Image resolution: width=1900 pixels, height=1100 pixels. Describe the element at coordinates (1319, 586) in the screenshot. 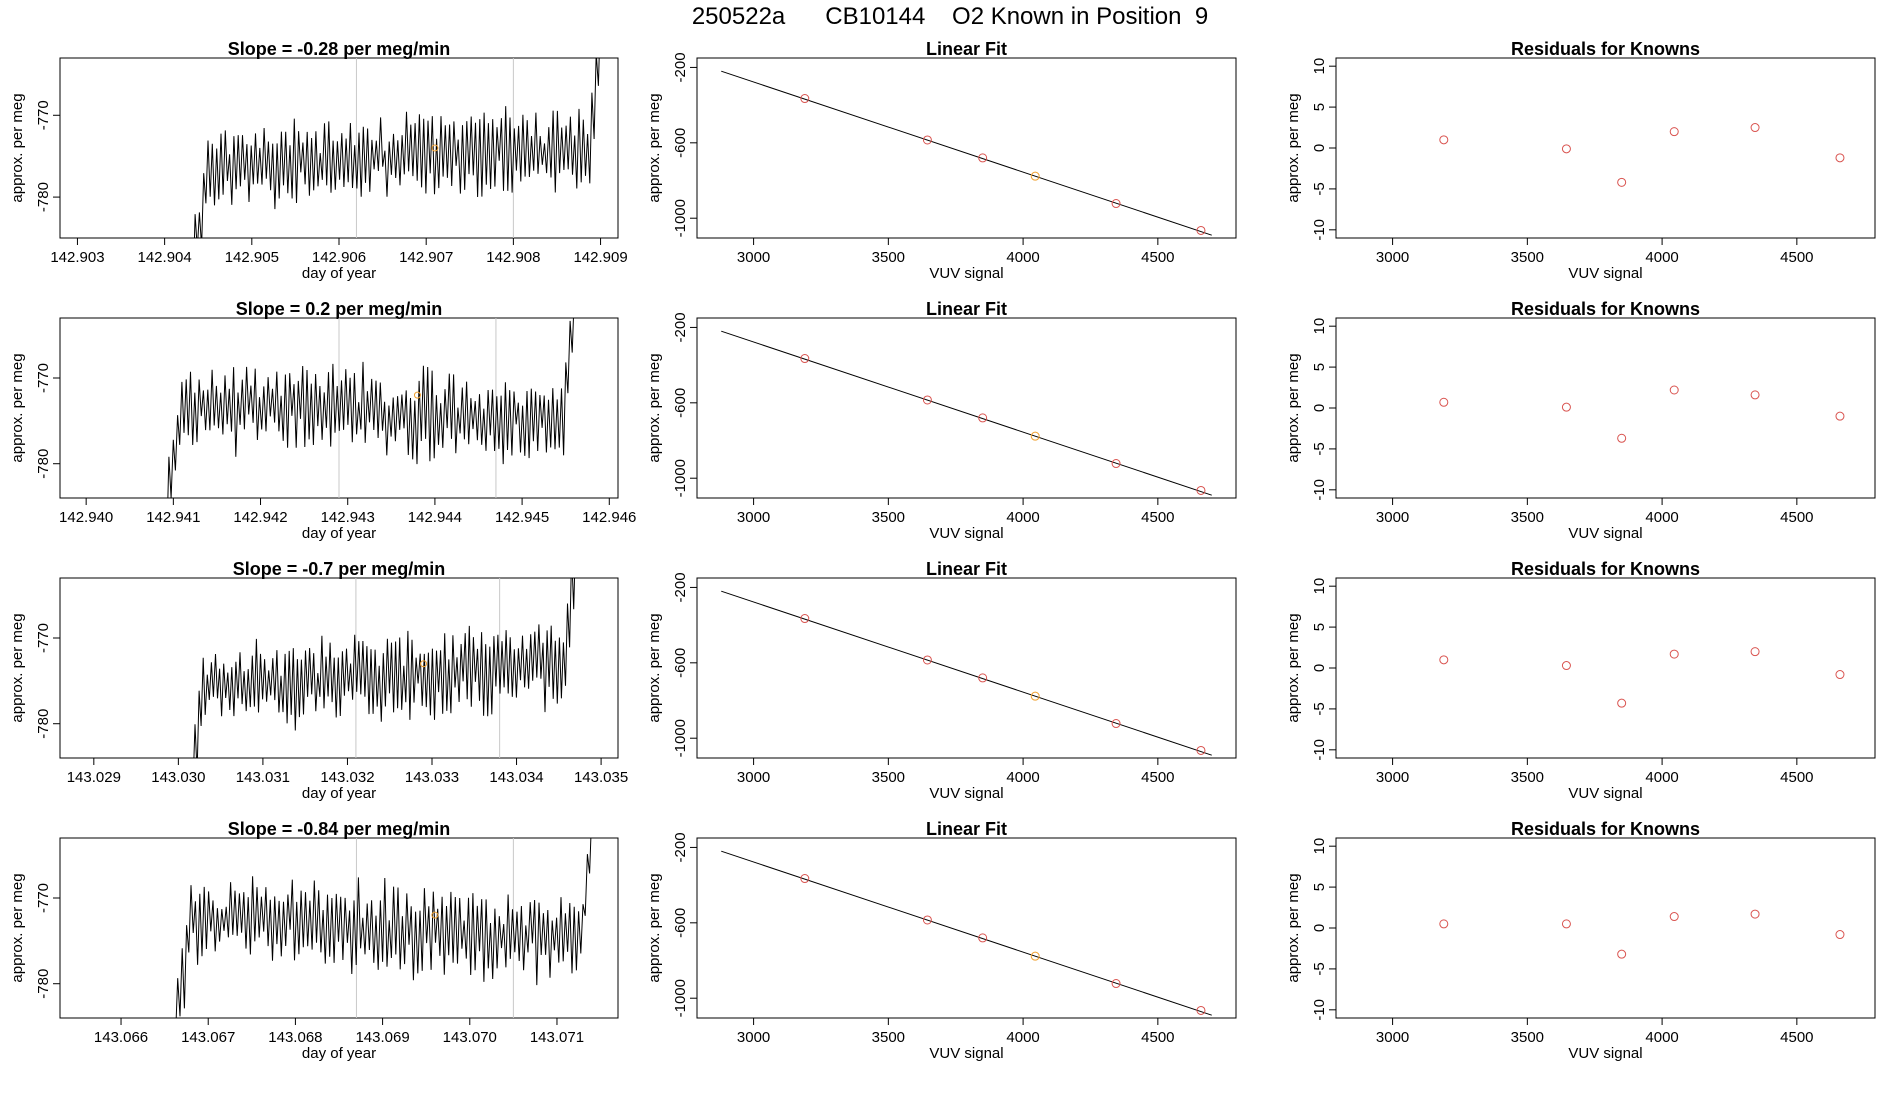

I see `y-tick-label: 10` at that location.